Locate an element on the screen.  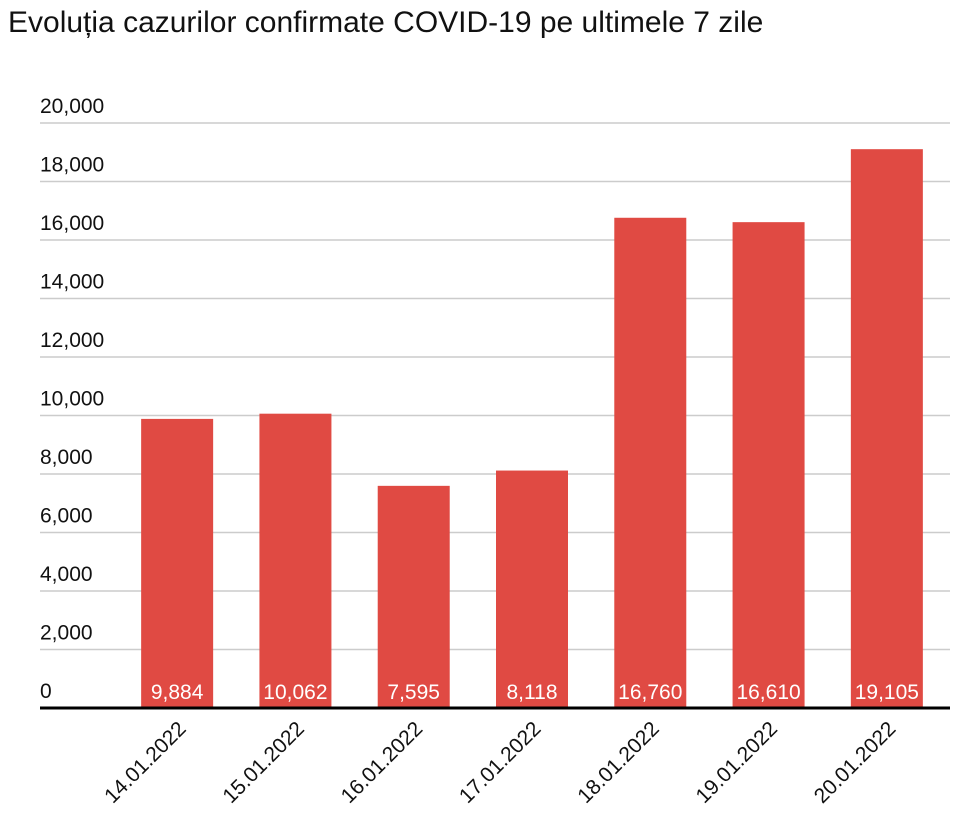
x-tick-label: 15.01.2022 is located at coordinates (263, 762).